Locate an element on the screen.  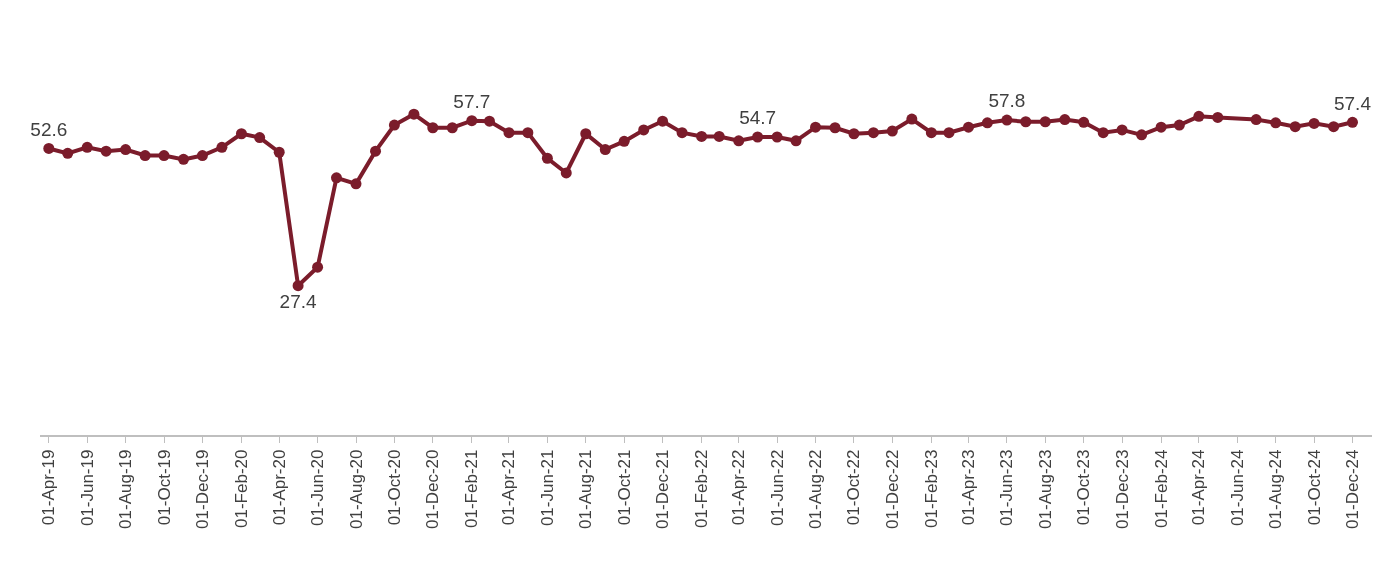
x-tick-label: 01-Feb-23 is located at coordinates (931, 488).